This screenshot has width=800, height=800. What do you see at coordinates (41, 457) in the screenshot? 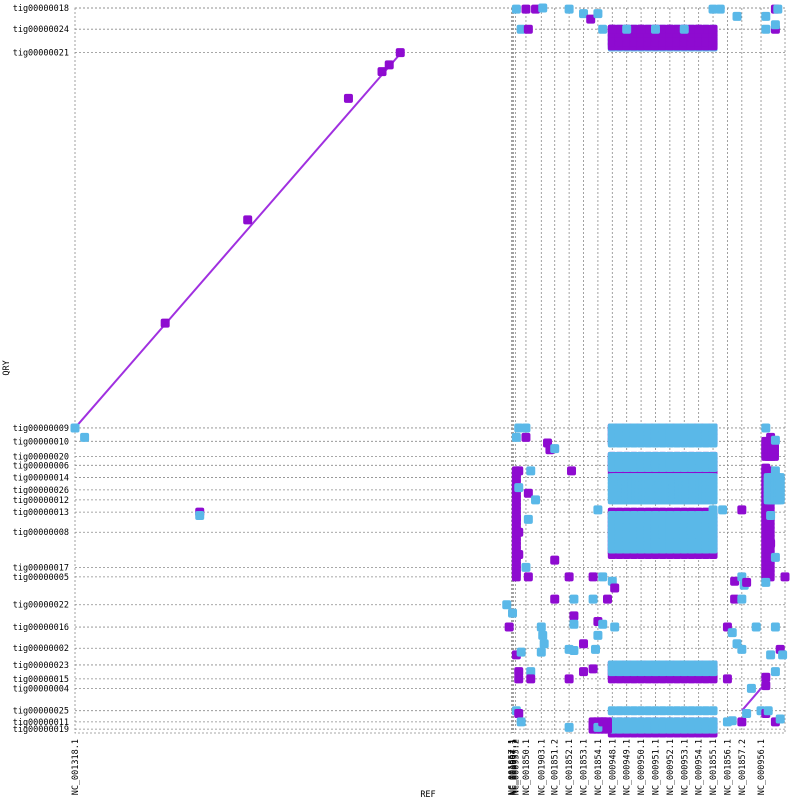
I see `y-tick-label: tig00000020` at bounding box center [41, 457].